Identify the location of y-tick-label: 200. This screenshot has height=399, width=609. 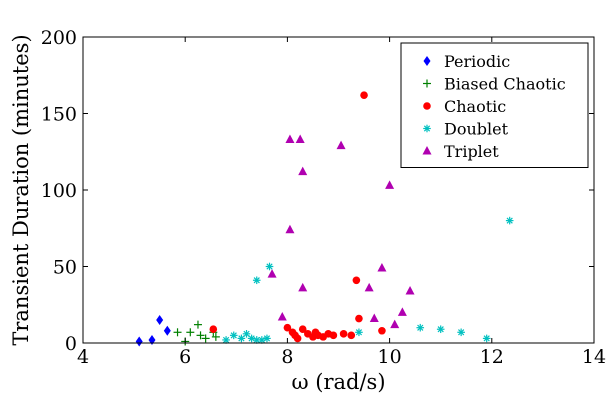
(59, 38).